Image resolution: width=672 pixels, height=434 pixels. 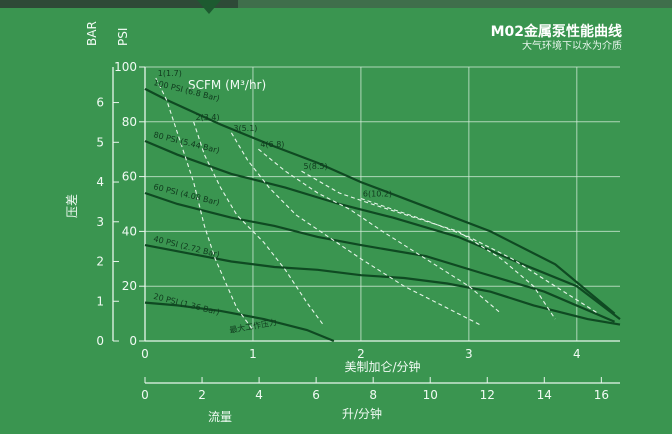 I want to click on bar-tick-label: 4, so click(x=100, y=182).